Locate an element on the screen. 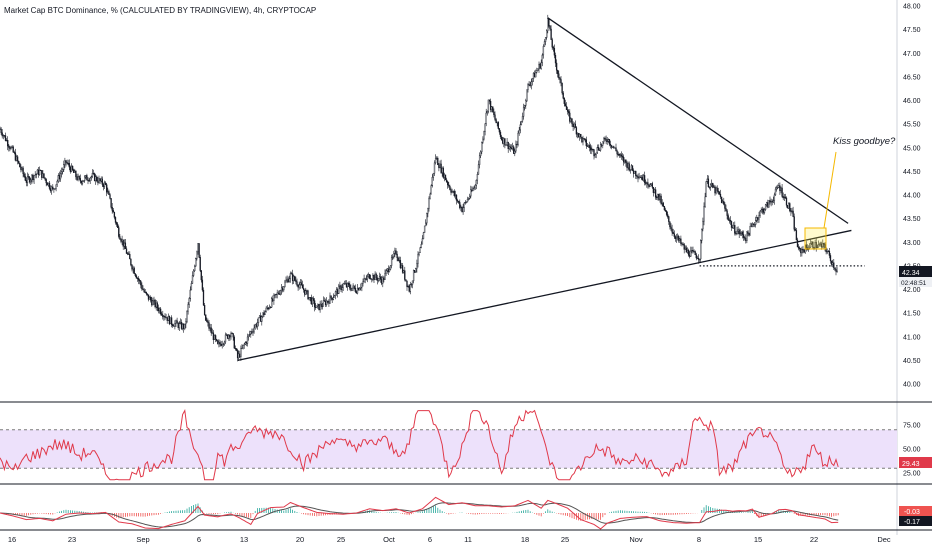 This screenshot has width=932, height=550. macd-line is located at coordinates (419, 513).